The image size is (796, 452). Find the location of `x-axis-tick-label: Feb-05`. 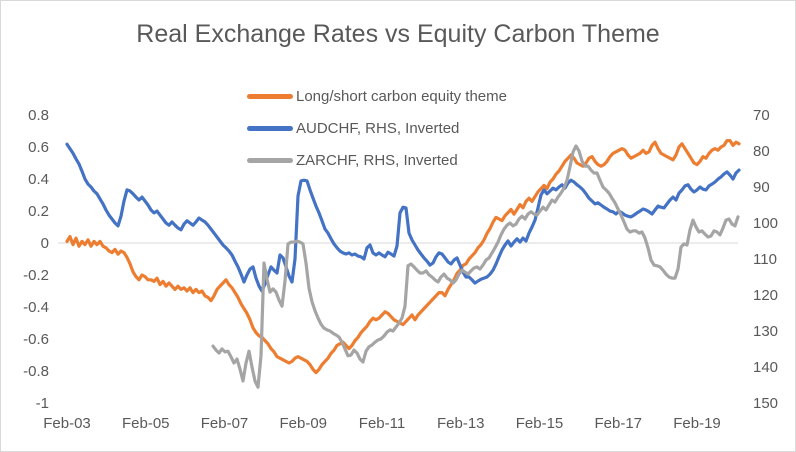

x-axis-tick-label: Feb-05 is located at coordinates (146, 423).